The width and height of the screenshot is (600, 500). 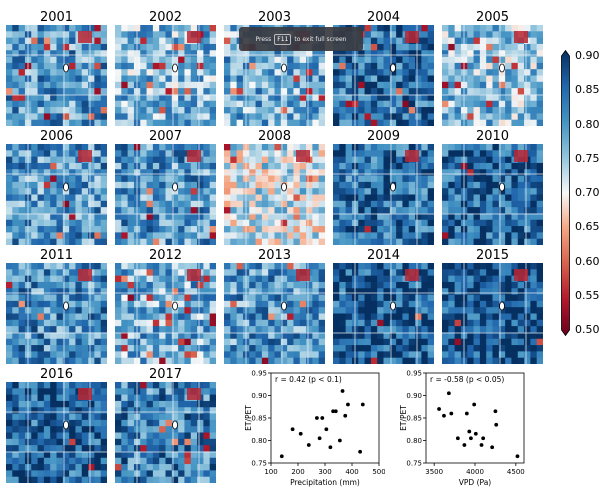 What do you see at coordinates (274, 255) in the screenshot?
I see `map-title-2013: 2013` at bounding box center [274, 255].